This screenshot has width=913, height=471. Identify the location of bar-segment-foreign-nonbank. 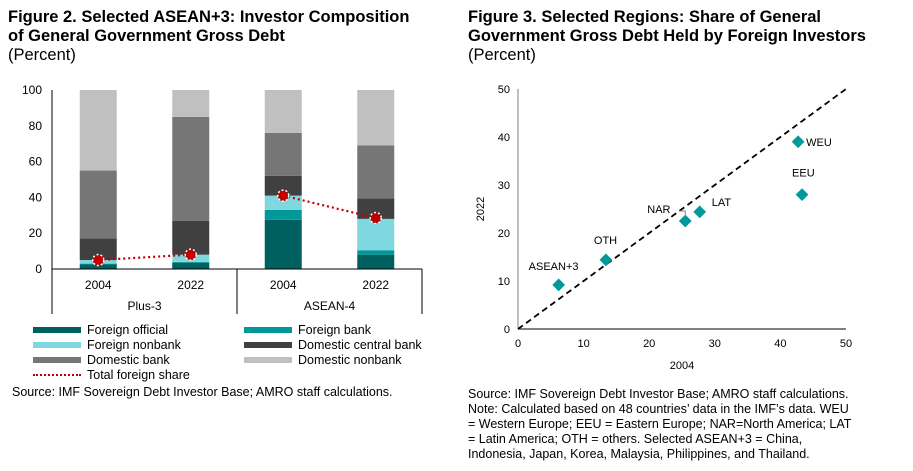
(283, 202).